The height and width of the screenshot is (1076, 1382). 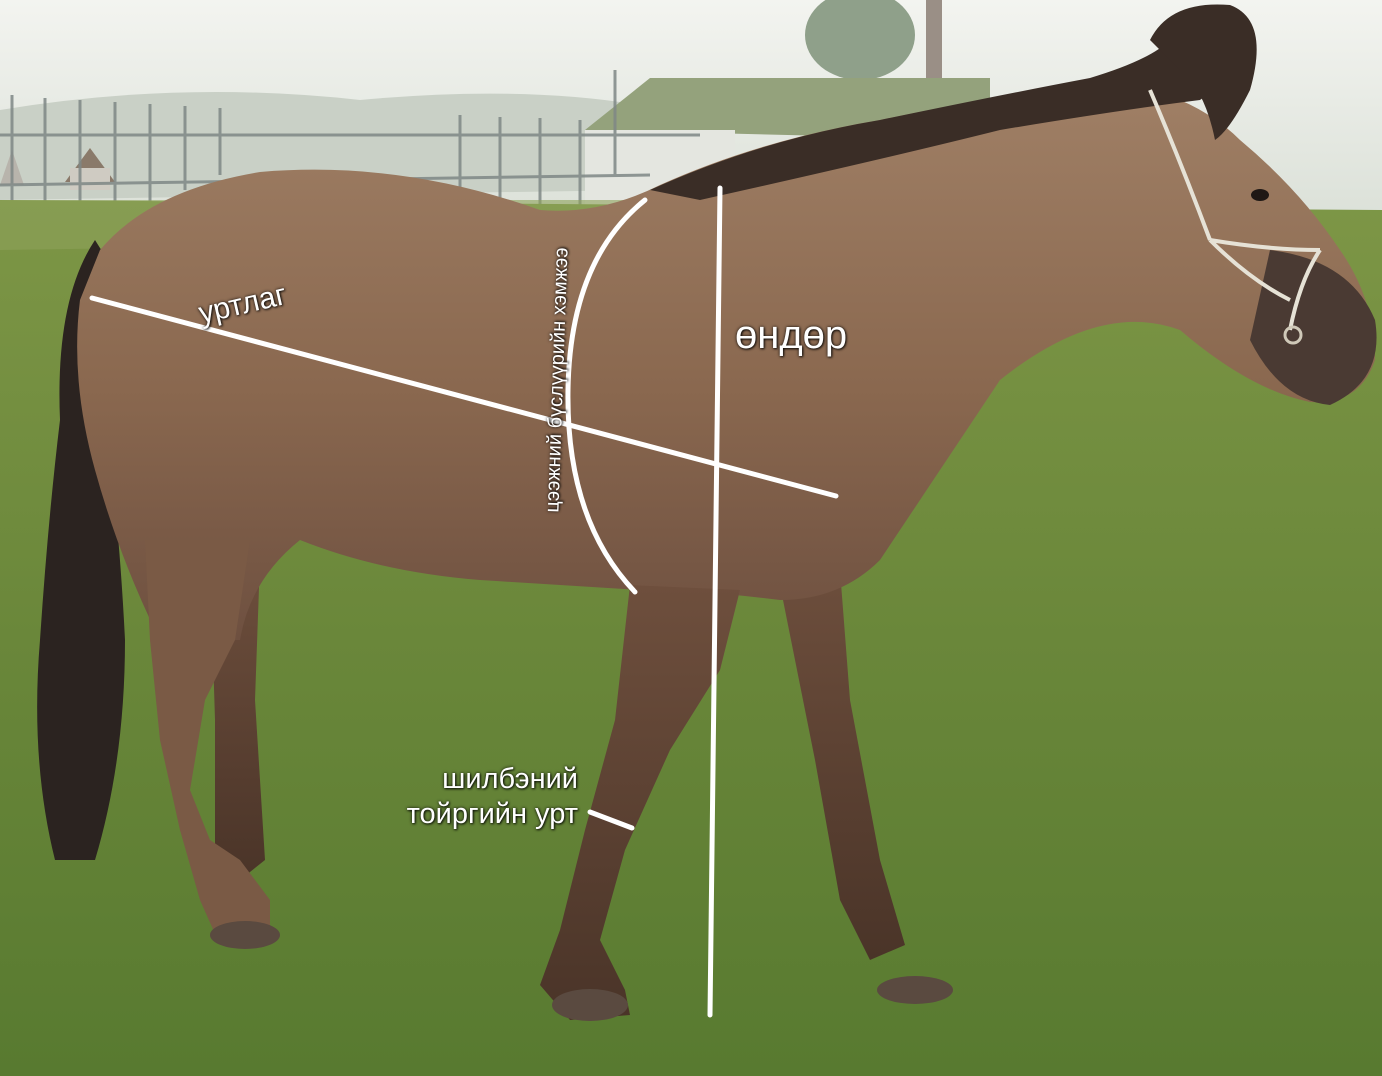 What do you see at coordinates (791, 335) in the screenshot?
I see `height-label: өндөр` at bounding box center [791, 335].